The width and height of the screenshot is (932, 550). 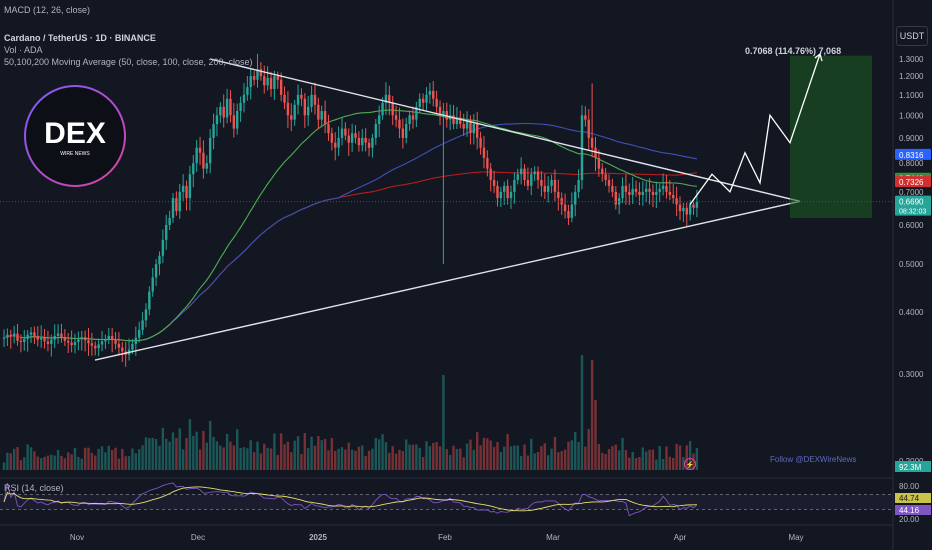 What do you see at coordinates (198, 537) in the screenshot?
I see `time-tick-label: Dec` at bounding box center [198, 537].